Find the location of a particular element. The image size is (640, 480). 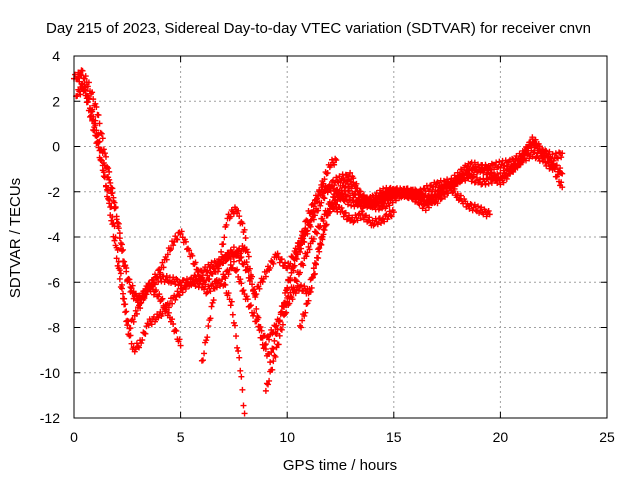

x-tick-label: 20 is located at coordinates (501, 437).